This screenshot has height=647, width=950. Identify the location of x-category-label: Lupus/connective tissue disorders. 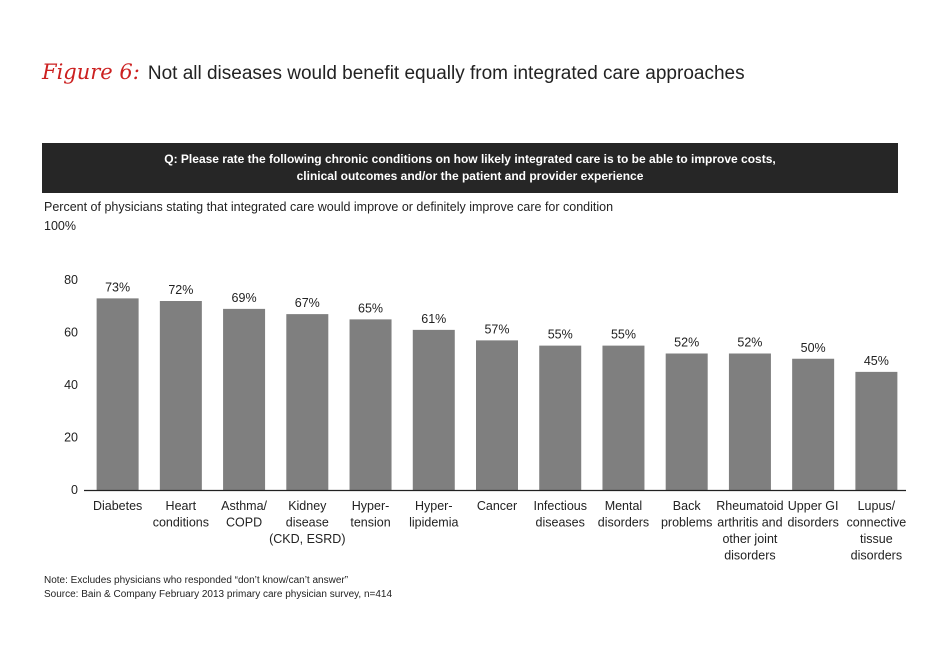
(877, 531).